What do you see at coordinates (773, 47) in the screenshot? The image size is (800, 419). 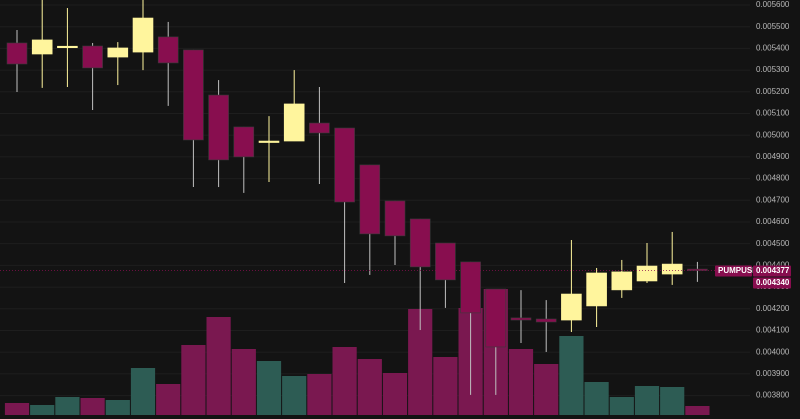 I see `y-tick-label: 0.005400` at bounding box center [773, 47].